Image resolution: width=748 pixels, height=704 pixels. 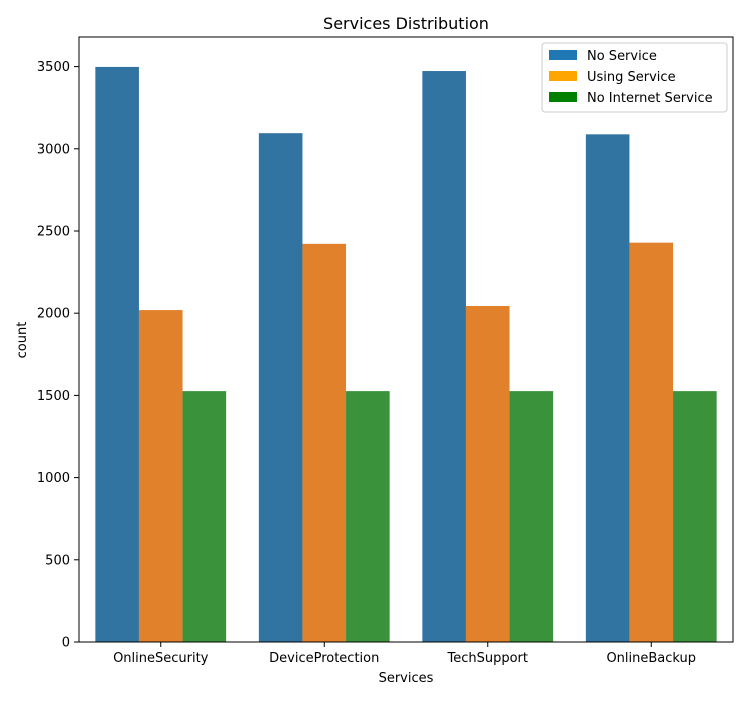 I want to click on chart-title: Services Distribution, so click(x=406, y=23).